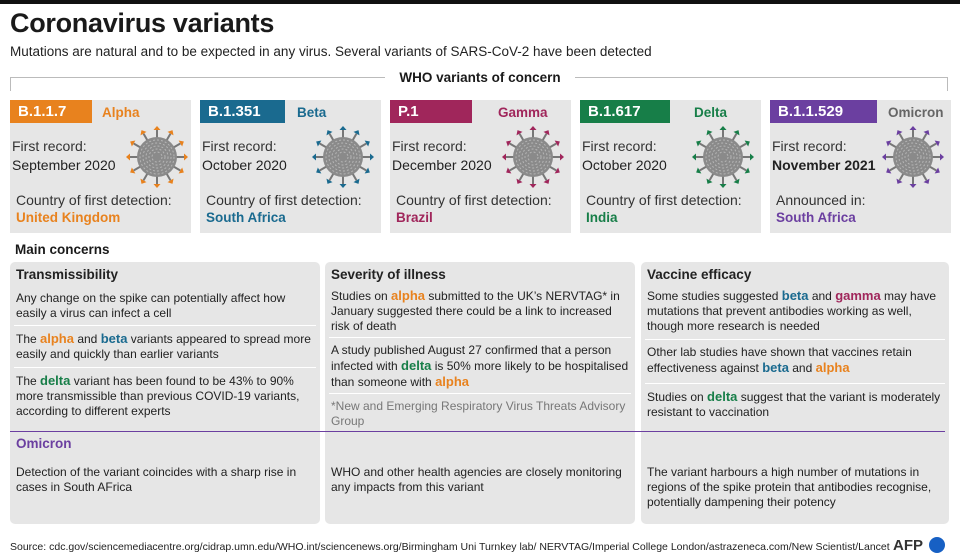  What do you see at coordinates (523, 112) in the screenshot?
I see `variant-greek-name: Gamma` at bounding box center [523, 112].